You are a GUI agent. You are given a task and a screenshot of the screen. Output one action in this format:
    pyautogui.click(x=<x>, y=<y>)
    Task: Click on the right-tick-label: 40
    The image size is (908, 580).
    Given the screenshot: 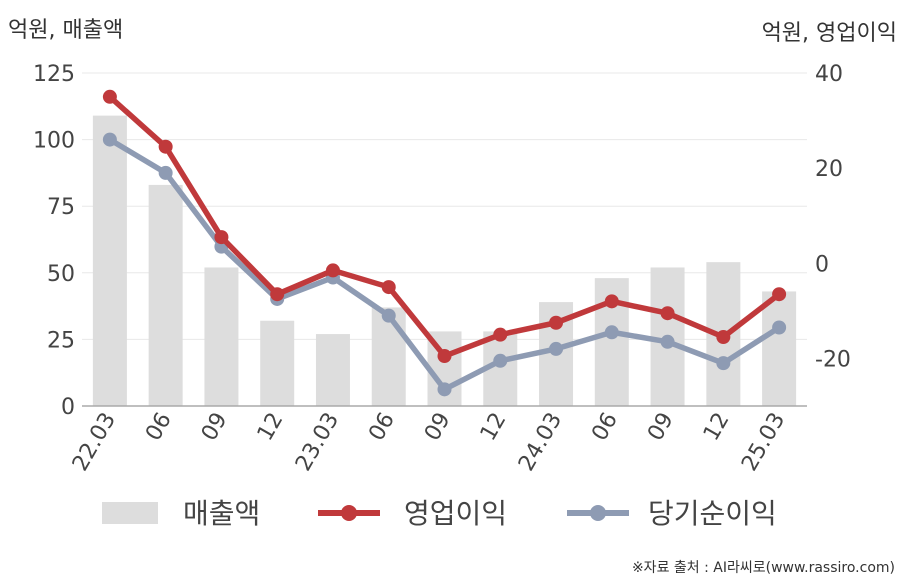 What is the action you would take?
    pyautogui.click(x=829, y=74)
    